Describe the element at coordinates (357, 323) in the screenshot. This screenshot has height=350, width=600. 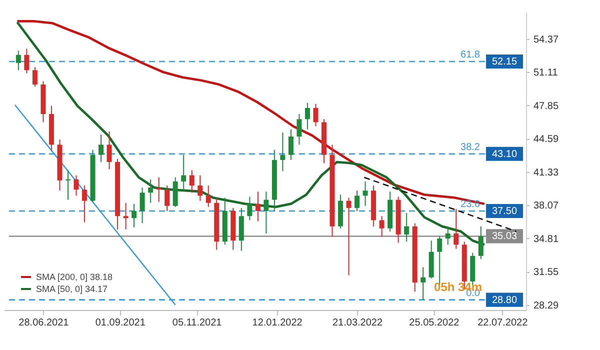
I see `x-tick-label: 21.03.2022` at that location.